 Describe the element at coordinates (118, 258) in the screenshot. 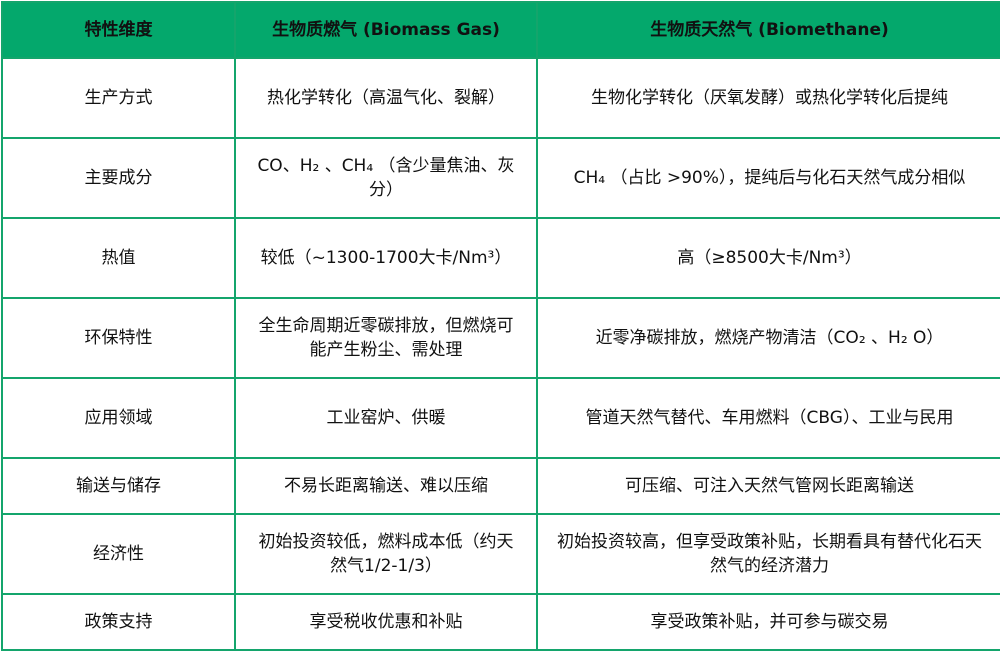

I see `row-dimension: 热值` at that location.